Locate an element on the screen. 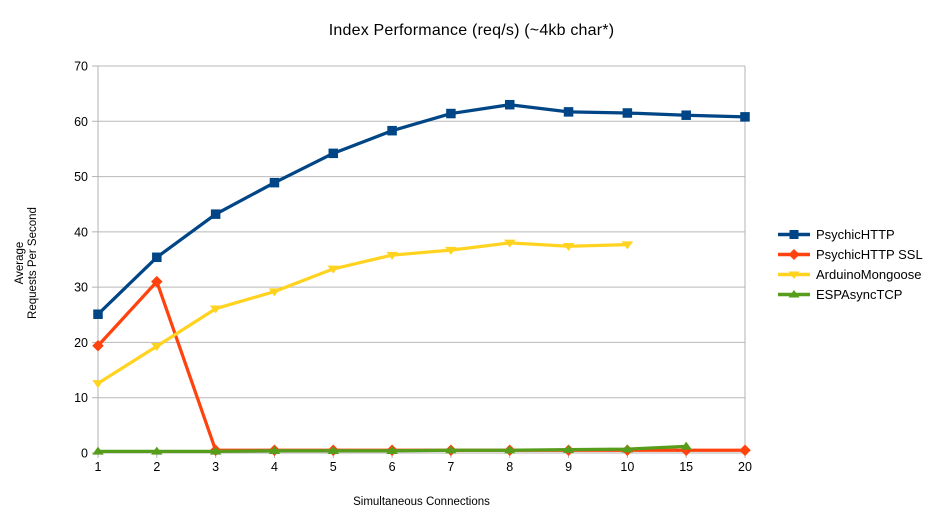 Image resolution: width=943 pixels, height=530 pixels. x-tick-label: 6 is located at coordinates (392, 467).